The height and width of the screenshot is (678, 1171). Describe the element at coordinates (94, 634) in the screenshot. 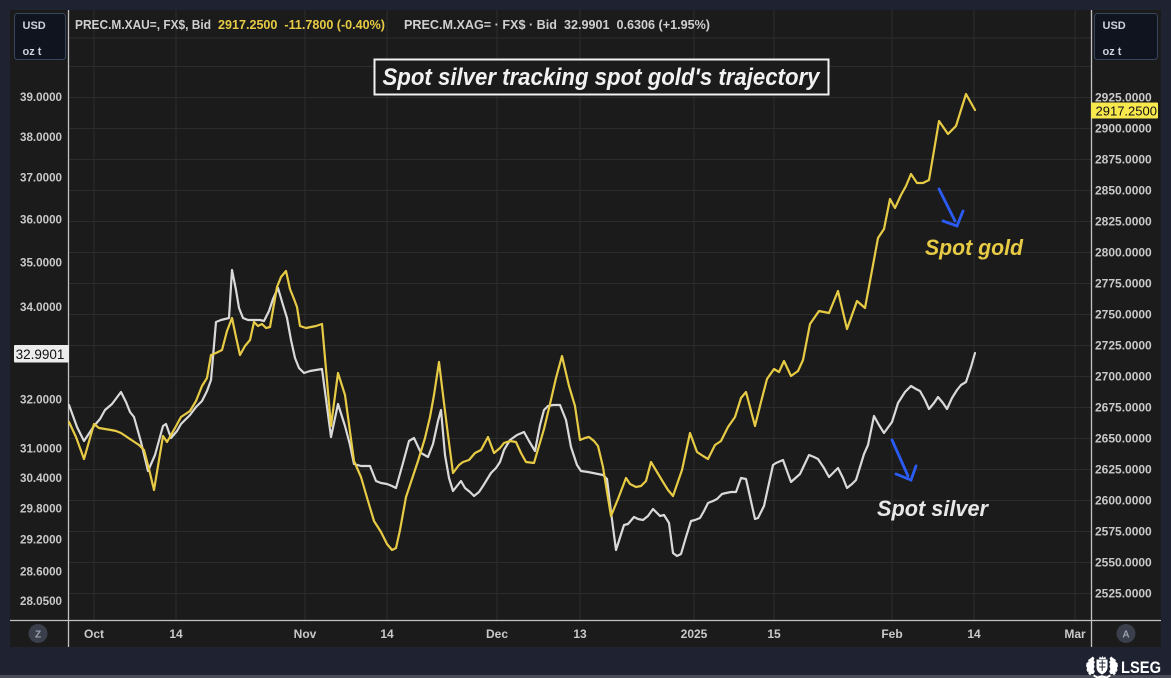

I see `svg-text: Oct` at that location.